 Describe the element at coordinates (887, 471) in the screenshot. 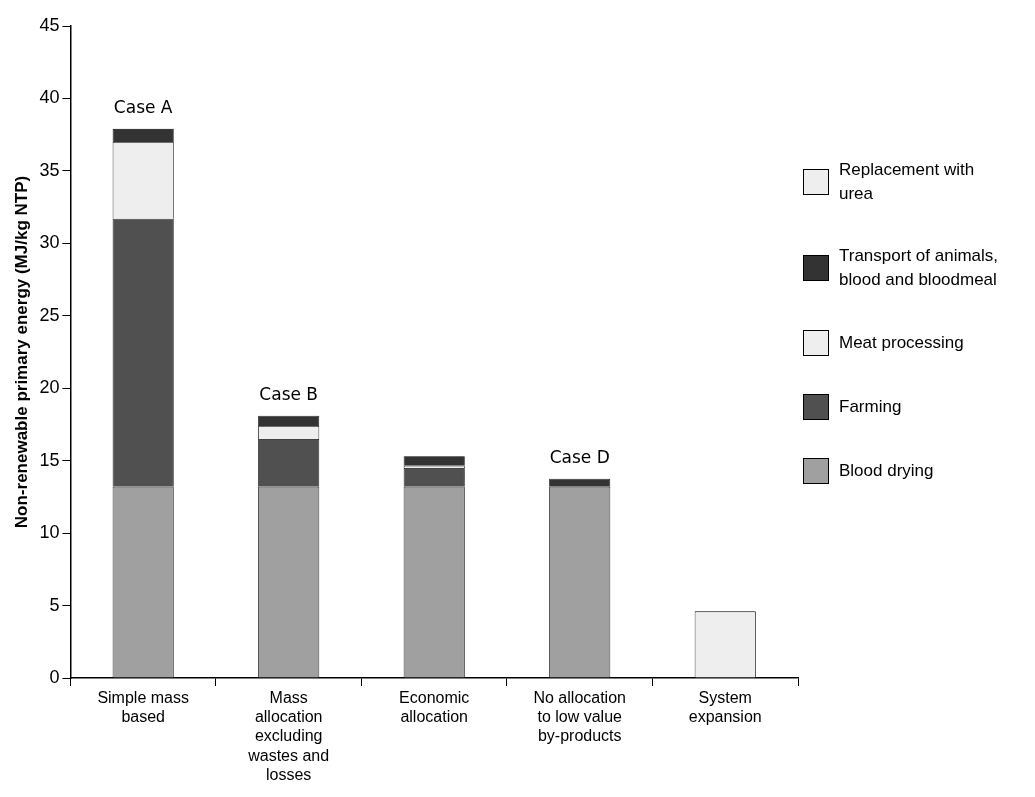

I see `legend-label: Blood drying` at that location.